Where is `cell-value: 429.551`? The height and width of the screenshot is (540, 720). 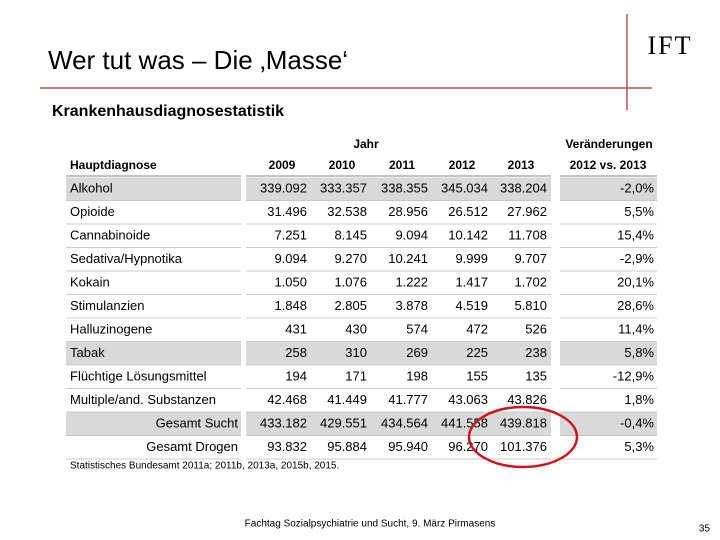
cell-value: 429.551 is located at coordinates (343, 422).